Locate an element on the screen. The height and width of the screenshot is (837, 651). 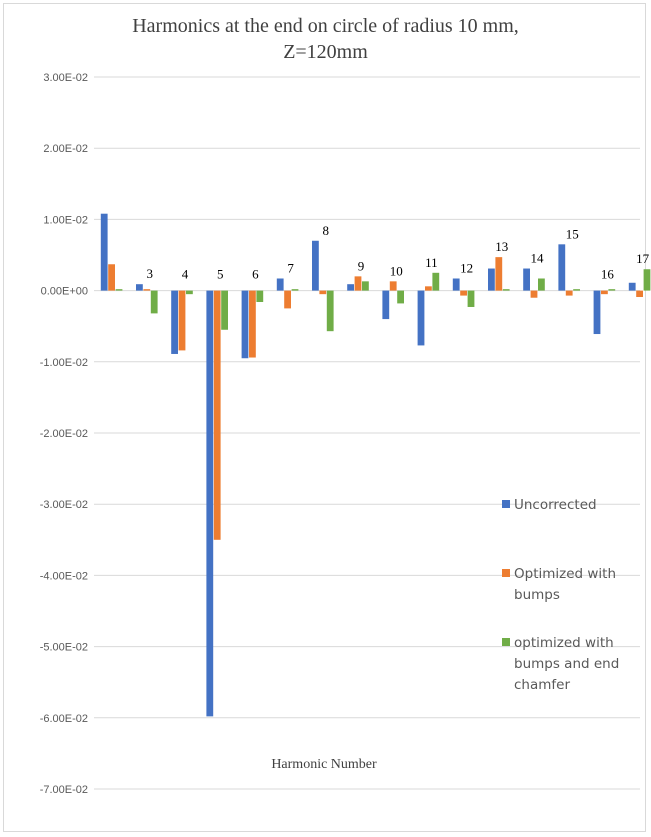
category-label: 15 is located at coordinates (572, 233).